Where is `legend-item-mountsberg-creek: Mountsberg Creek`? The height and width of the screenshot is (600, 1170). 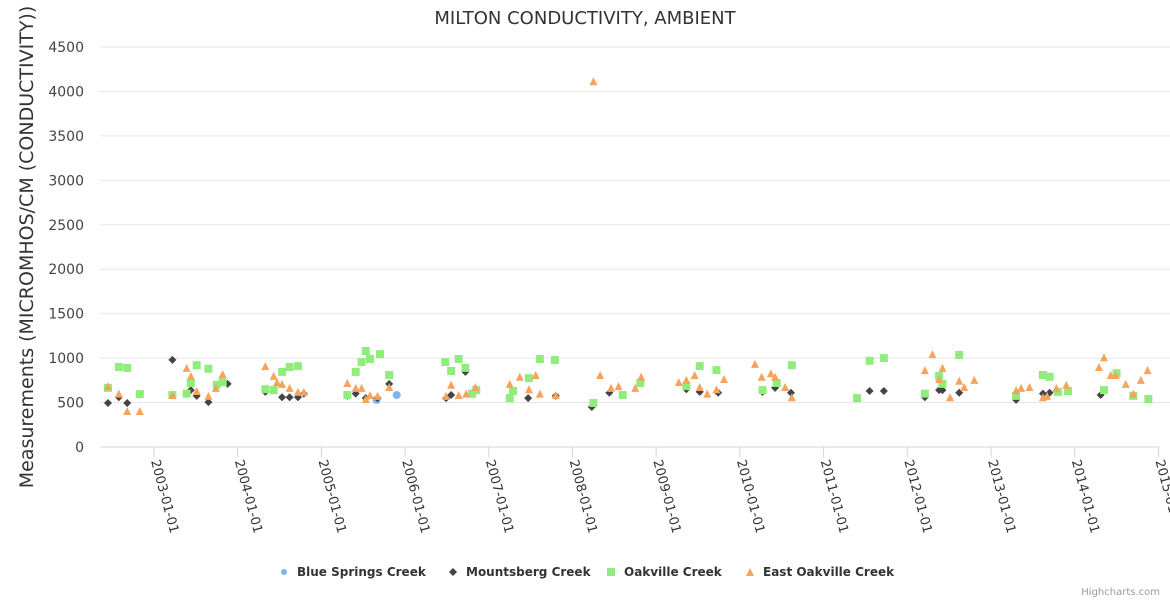
legend-item-mountsberg-creek: Mountsberg Creek is located at coordinates (520, 572).